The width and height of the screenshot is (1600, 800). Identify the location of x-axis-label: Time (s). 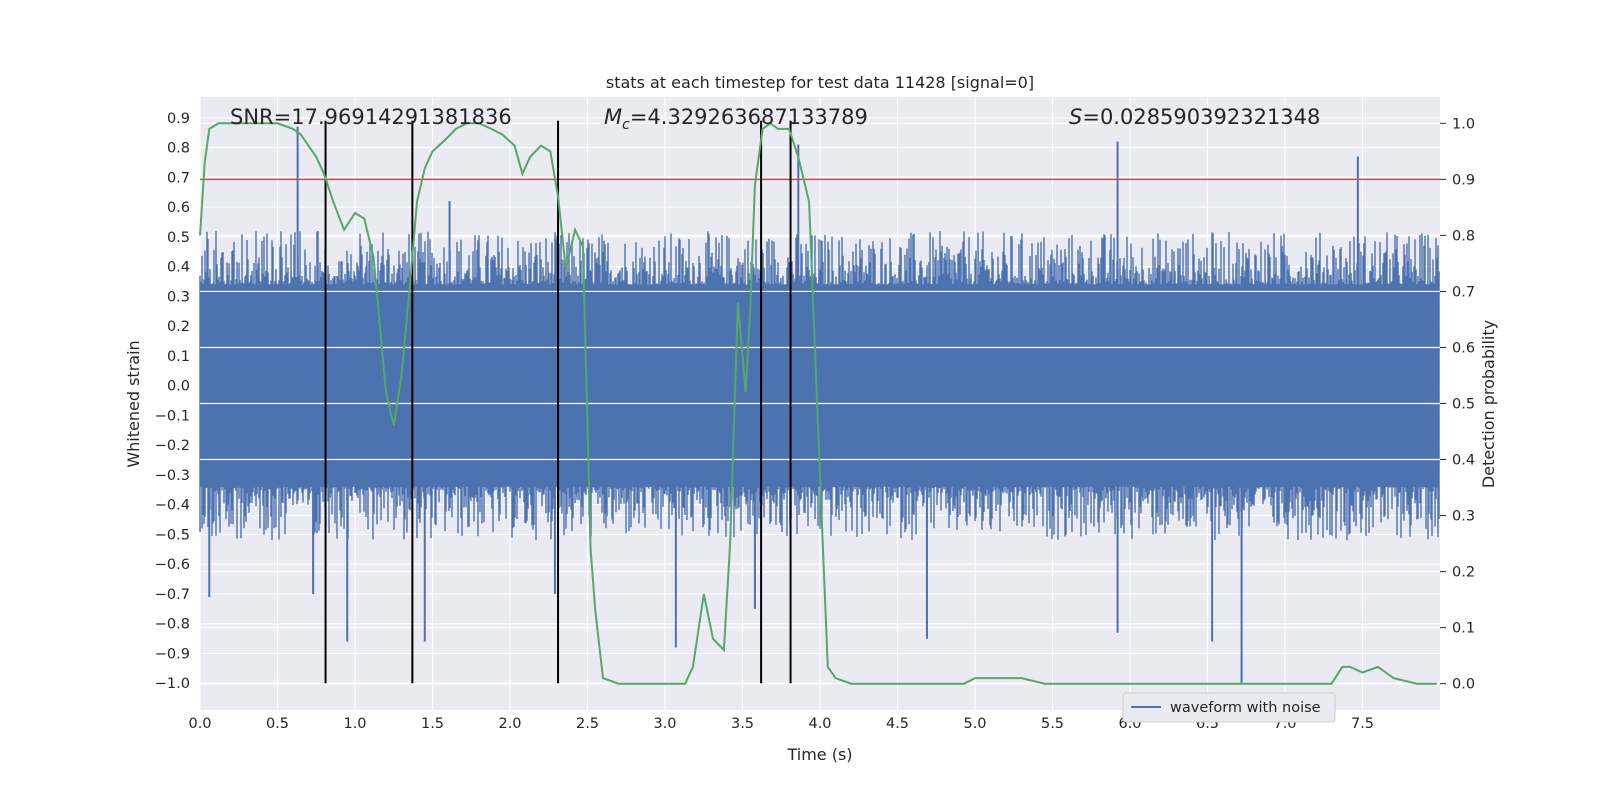
(819, 754).